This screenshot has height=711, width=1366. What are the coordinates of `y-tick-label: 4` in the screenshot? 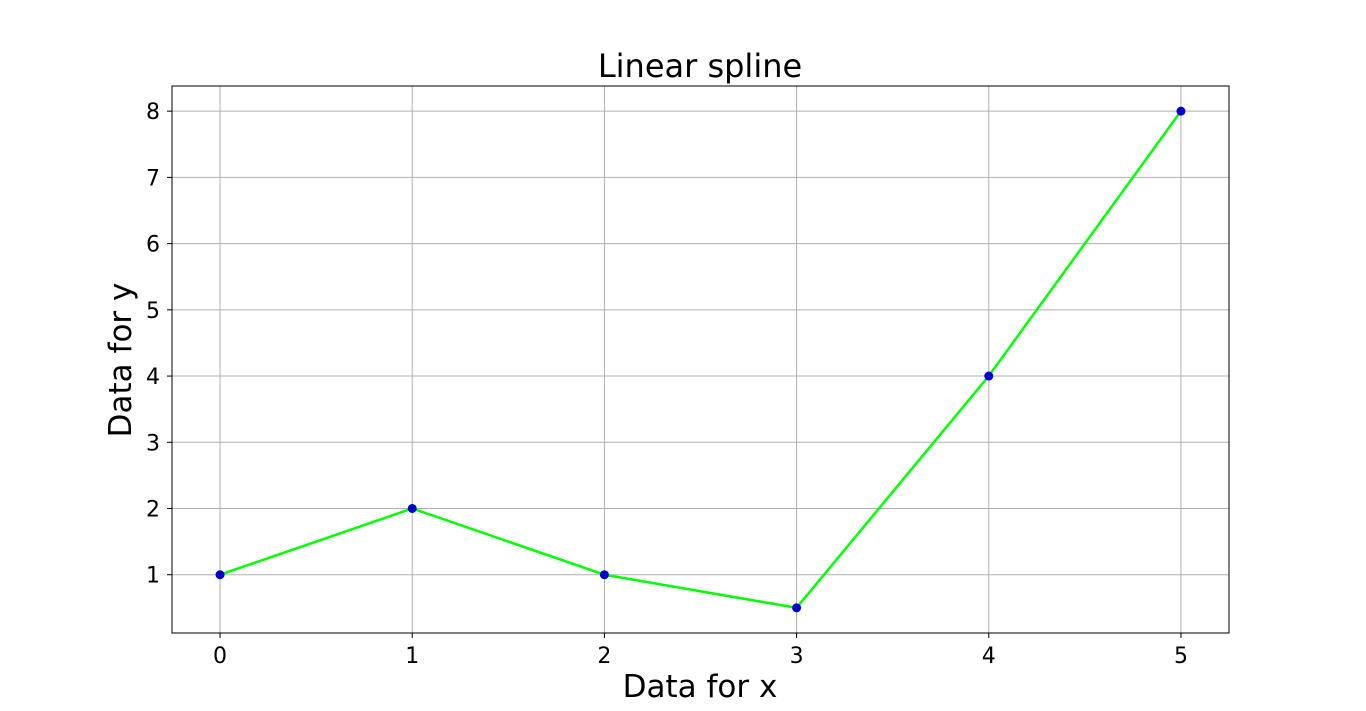 It's located at (153, 377).